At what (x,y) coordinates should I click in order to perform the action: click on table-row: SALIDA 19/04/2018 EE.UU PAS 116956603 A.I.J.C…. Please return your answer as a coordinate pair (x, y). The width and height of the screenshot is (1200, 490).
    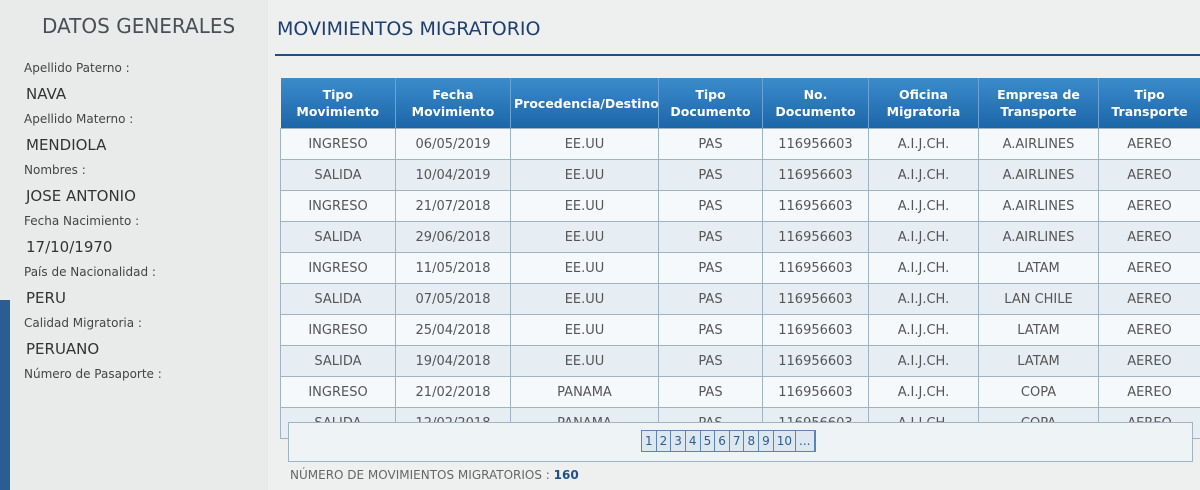
    Looking at the image, I should click on (740, 361).